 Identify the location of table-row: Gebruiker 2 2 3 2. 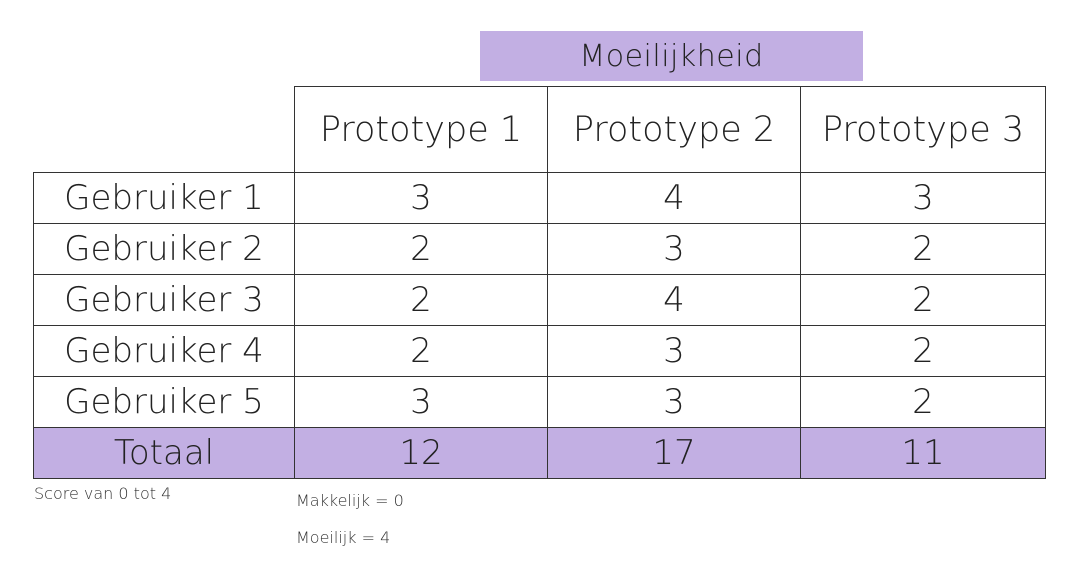
(539, 249).